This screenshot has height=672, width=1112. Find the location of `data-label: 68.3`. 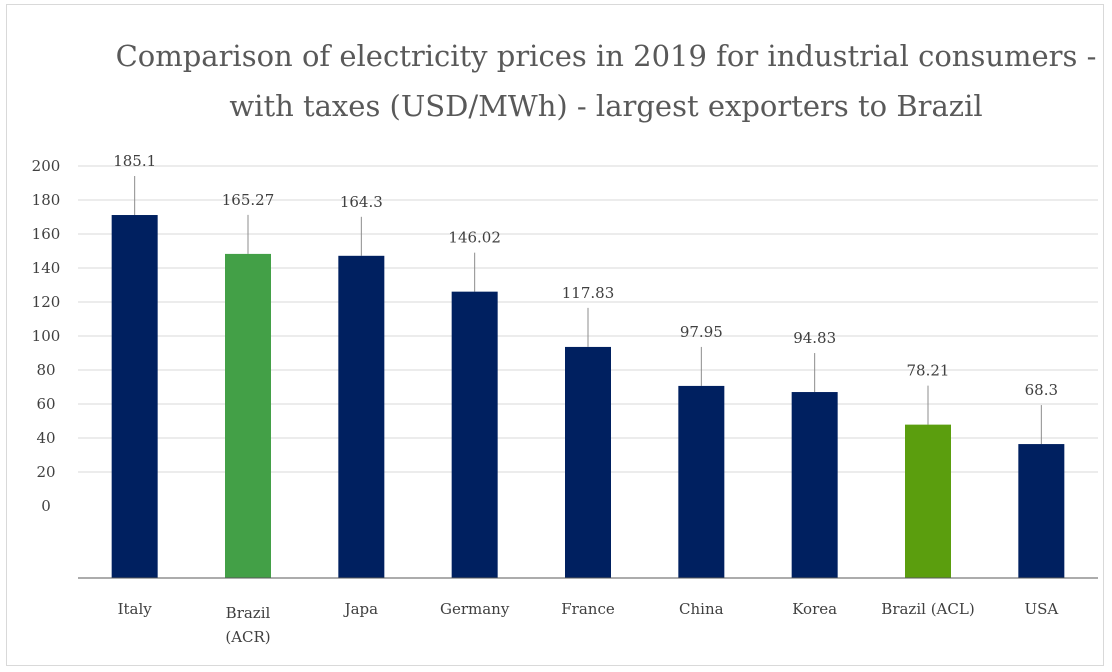

data-label: 68.3 is located at coordinates (1041, 390).